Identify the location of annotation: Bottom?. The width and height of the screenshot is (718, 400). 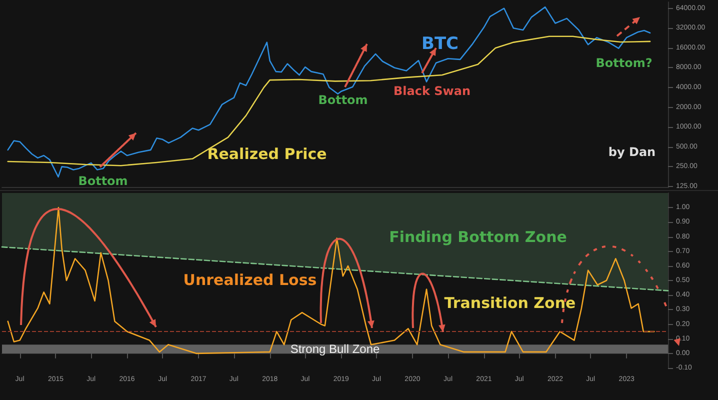
(624, 63).